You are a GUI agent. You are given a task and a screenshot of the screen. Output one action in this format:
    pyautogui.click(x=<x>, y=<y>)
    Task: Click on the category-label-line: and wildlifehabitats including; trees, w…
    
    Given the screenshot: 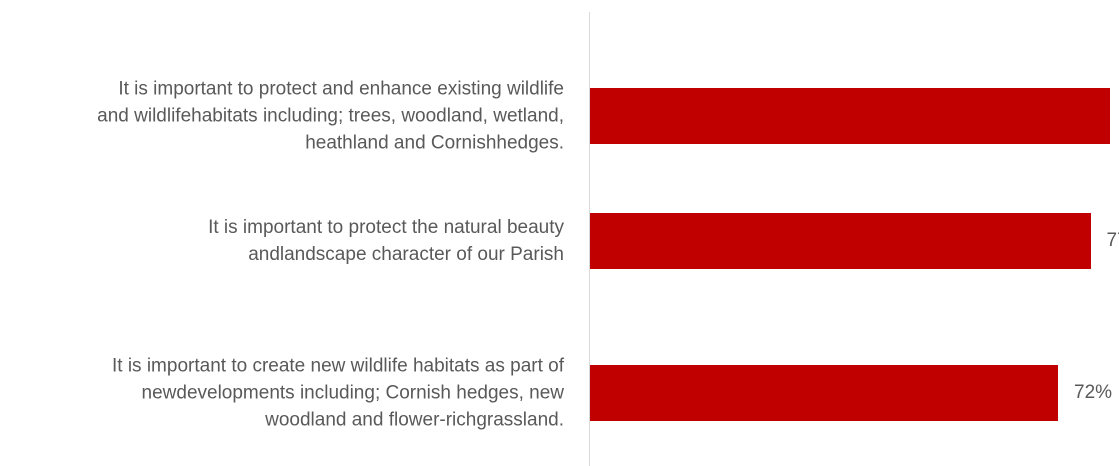 What is the action you would take?
    pyautogui.click(x=330, y=116)
    